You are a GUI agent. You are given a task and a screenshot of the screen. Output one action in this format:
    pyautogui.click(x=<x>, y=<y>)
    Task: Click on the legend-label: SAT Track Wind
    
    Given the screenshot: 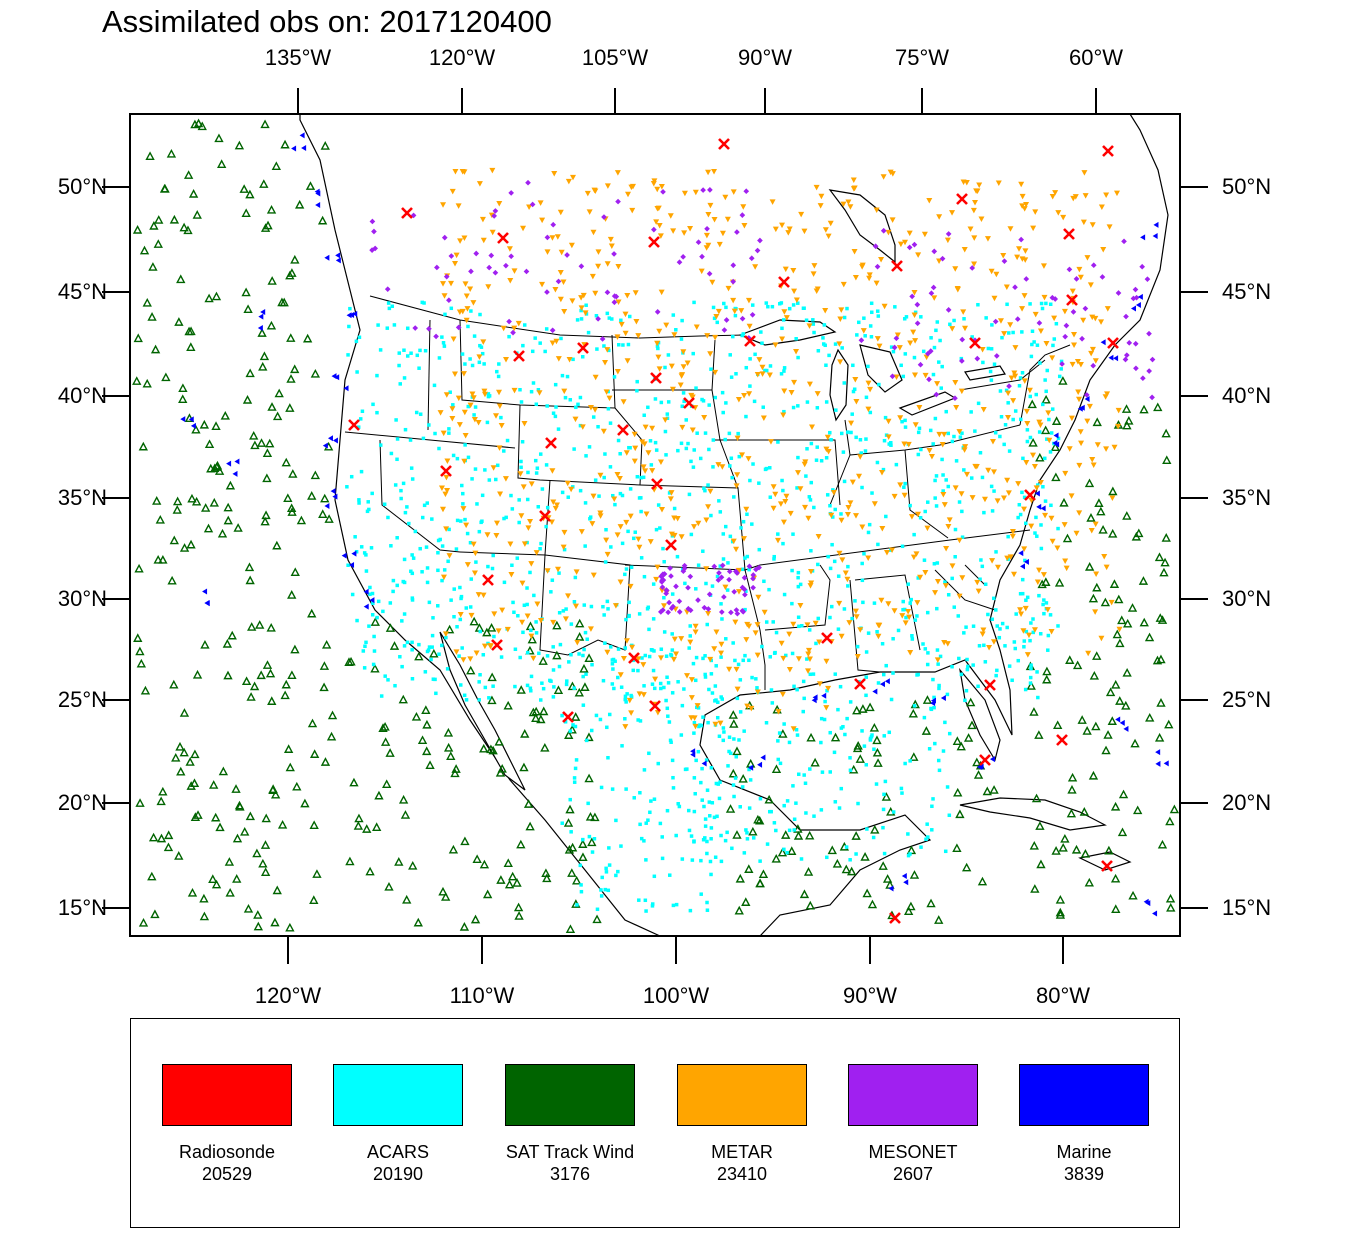 What is the action you would take?
    pyautogui.click(x=570, y=1152)
    